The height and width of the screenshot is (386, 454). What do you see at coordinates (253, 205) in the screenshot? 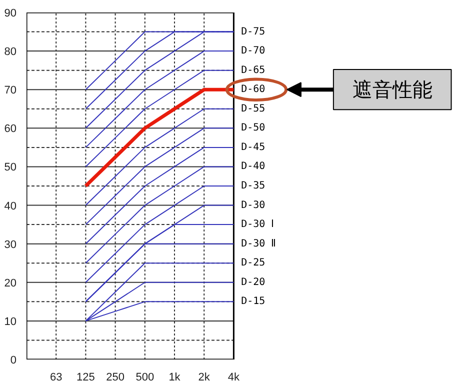
I see `series-label: D-30` at bounding box center [253, 205].